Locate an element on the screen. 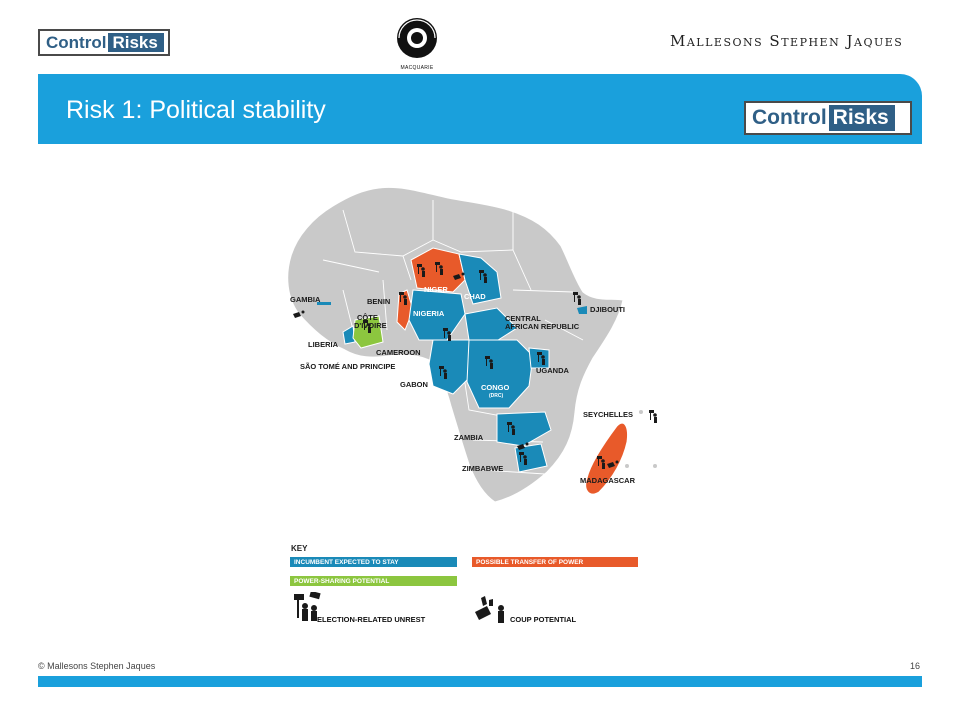 The image size is (960, 720). key-incumbent-label: INCUMBENT EXPECTED TO STAY is located at coordinates (346, 562).